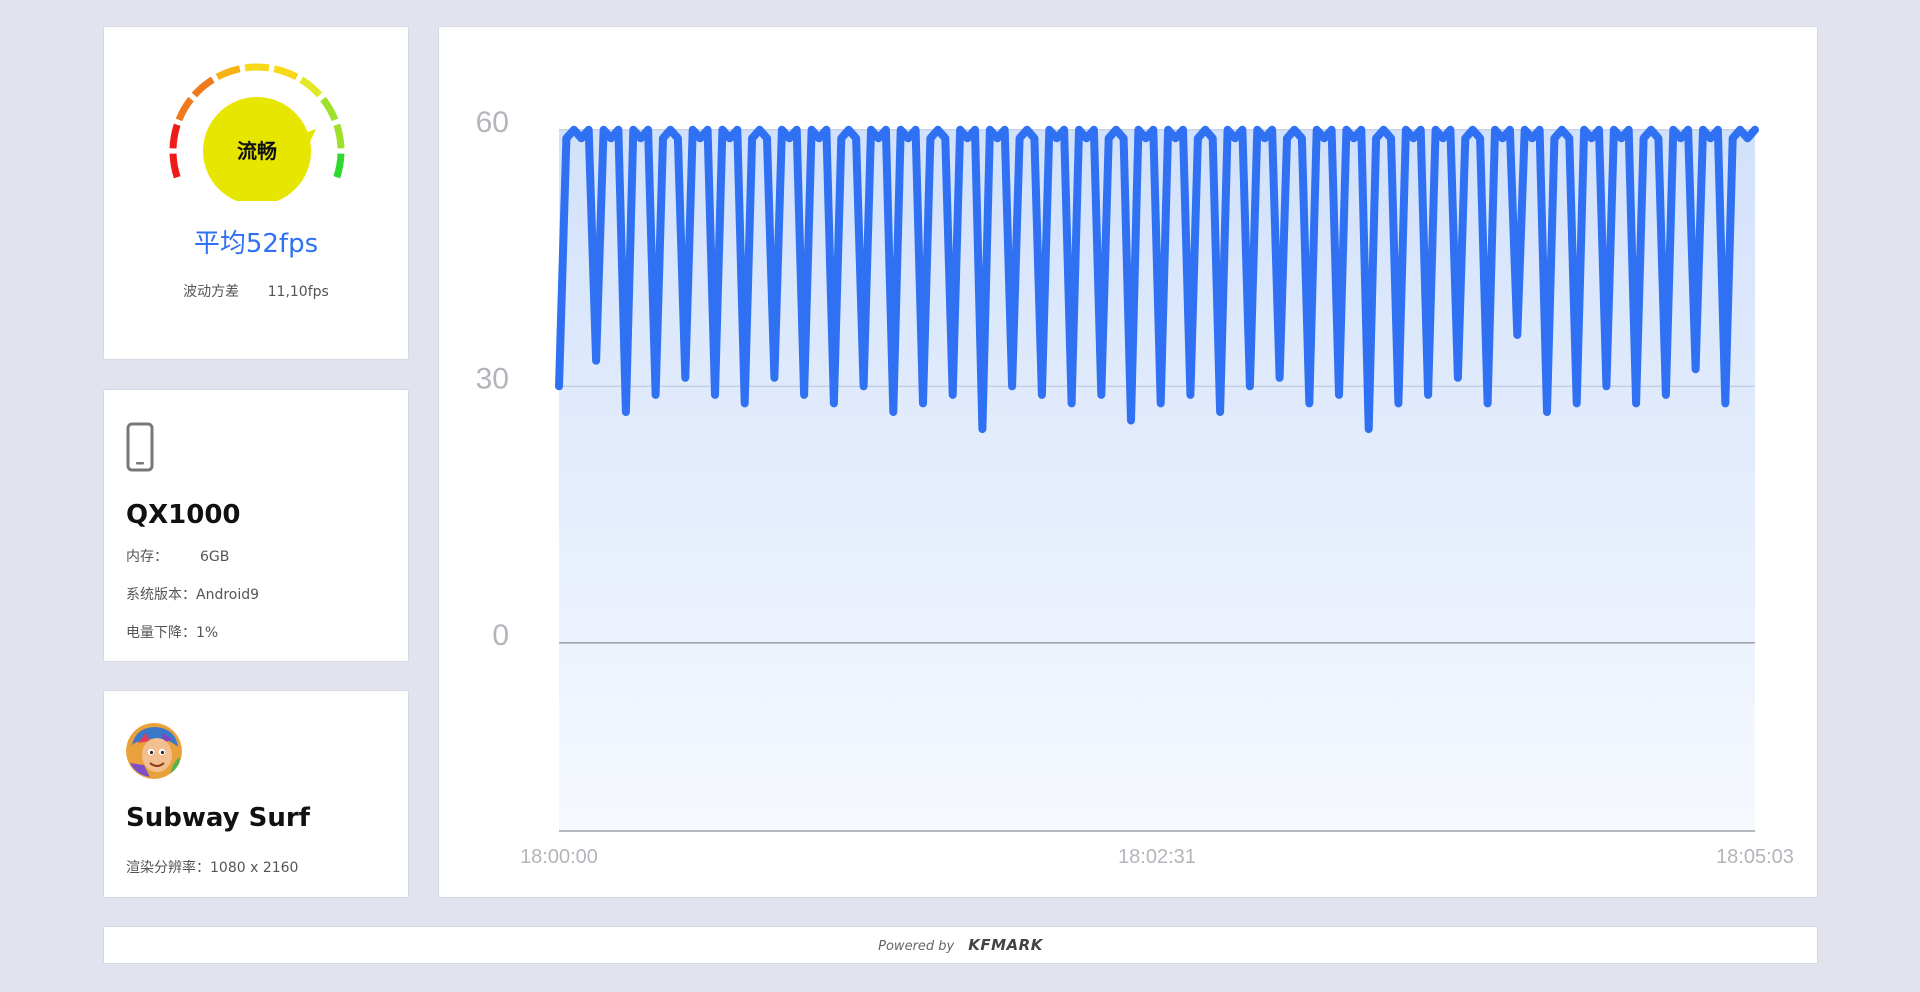 The width and height of the screenshot is (1920, 992). What do you see at coordinates (161, 595) in the screenshot?
I see `os-label: 系统版本：` at bounding box center [161, 595].